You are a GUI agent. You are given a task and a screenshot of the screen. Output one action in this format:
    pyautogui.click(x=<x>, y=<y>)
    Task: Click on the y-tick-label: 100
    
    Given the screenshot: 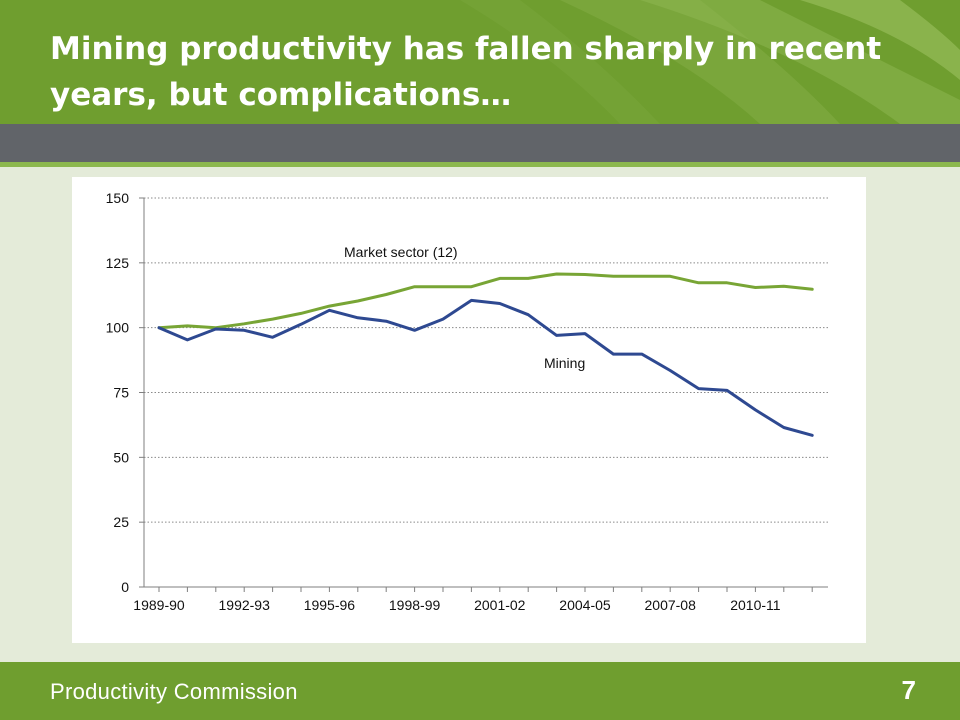 What is the action you would take?
    pyautogui.click(x=118, y=328)
    